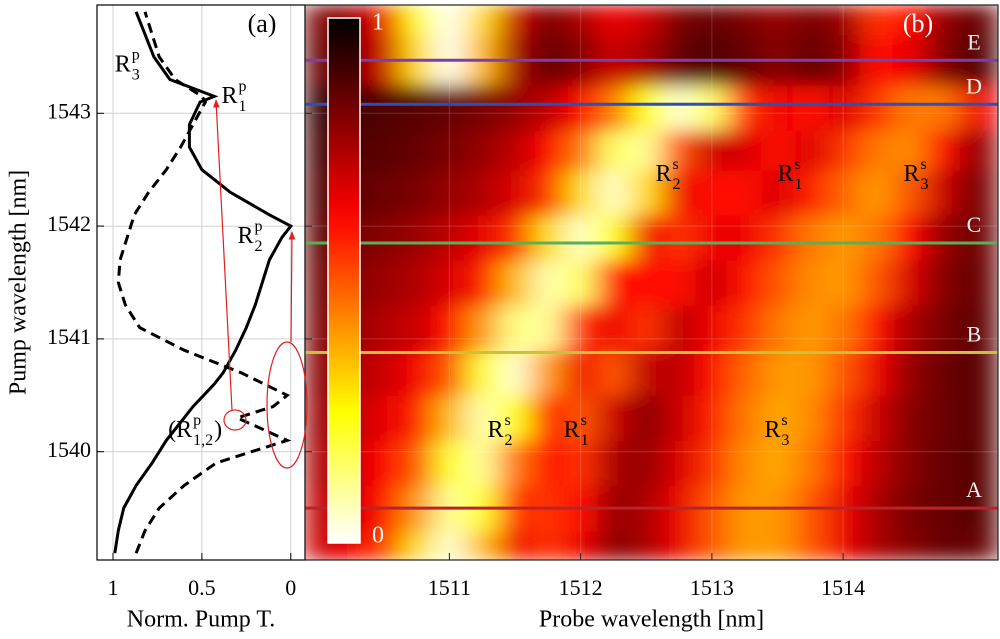 The image size is (1000, 639). Describe the element at coordinates (260, 284) in the screenshot. I see `guide-arrows` at that location.